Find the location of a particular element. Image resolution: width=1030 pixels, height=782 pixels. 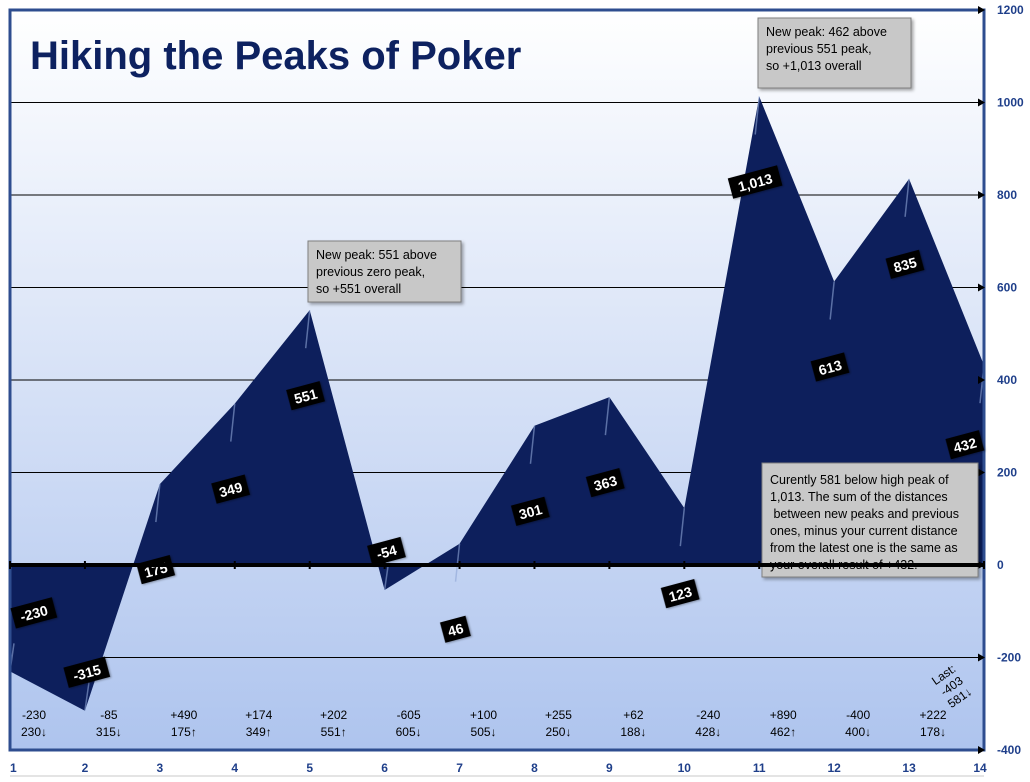

data-label: 613 is located at coordinates (830, 367).